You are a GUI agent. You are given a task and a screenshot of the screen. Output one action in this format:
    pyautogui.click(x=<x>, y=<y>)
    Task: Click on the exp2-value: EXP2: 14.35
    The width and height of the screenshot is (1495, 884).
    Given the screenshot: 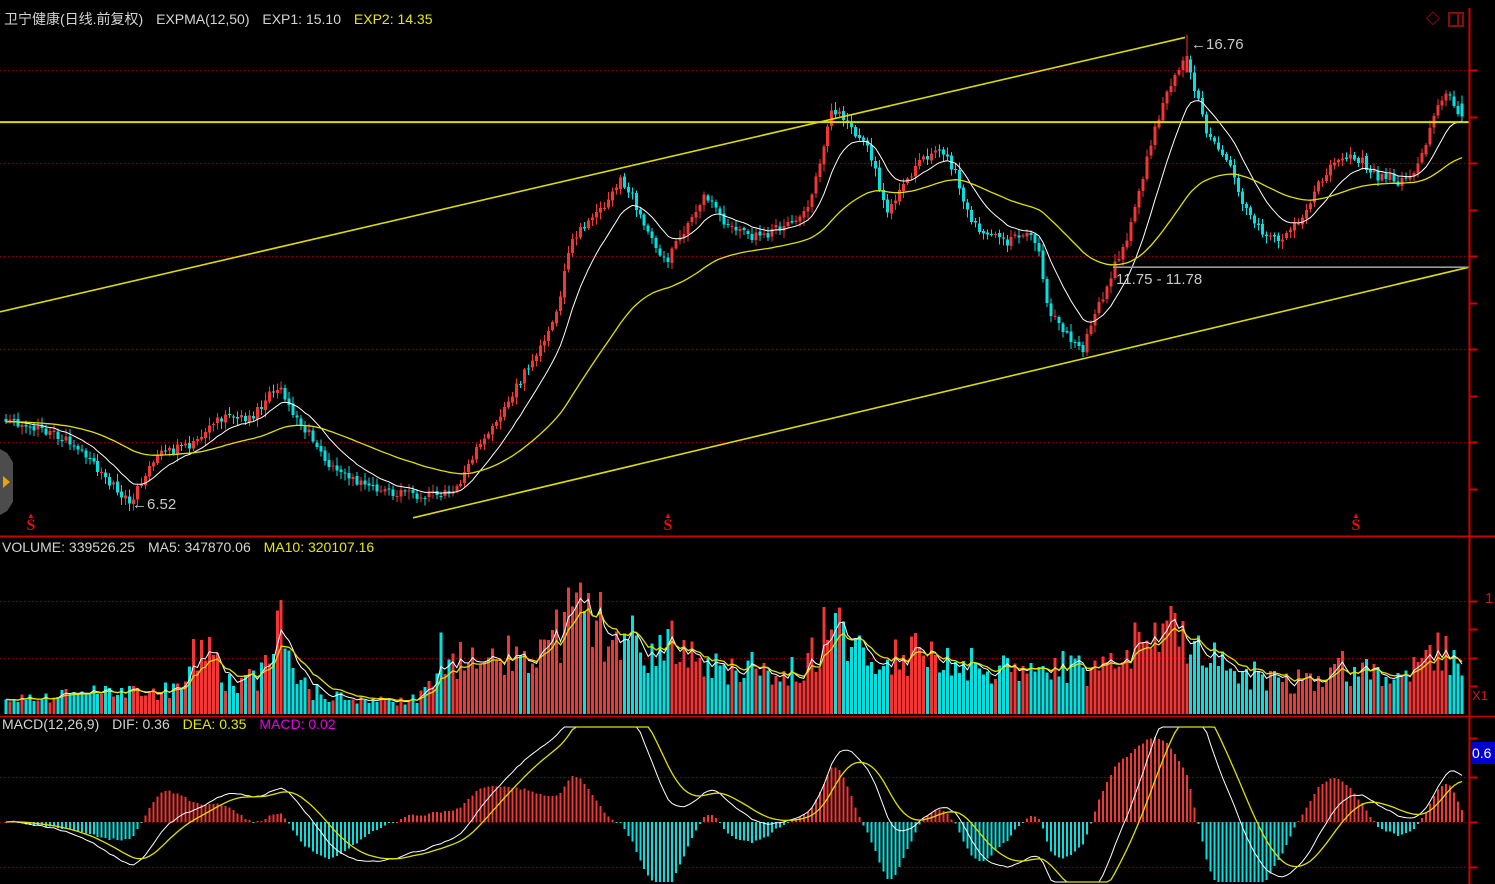 What is the action you would take?
    pyautogui.click(x=393, y=19)
    